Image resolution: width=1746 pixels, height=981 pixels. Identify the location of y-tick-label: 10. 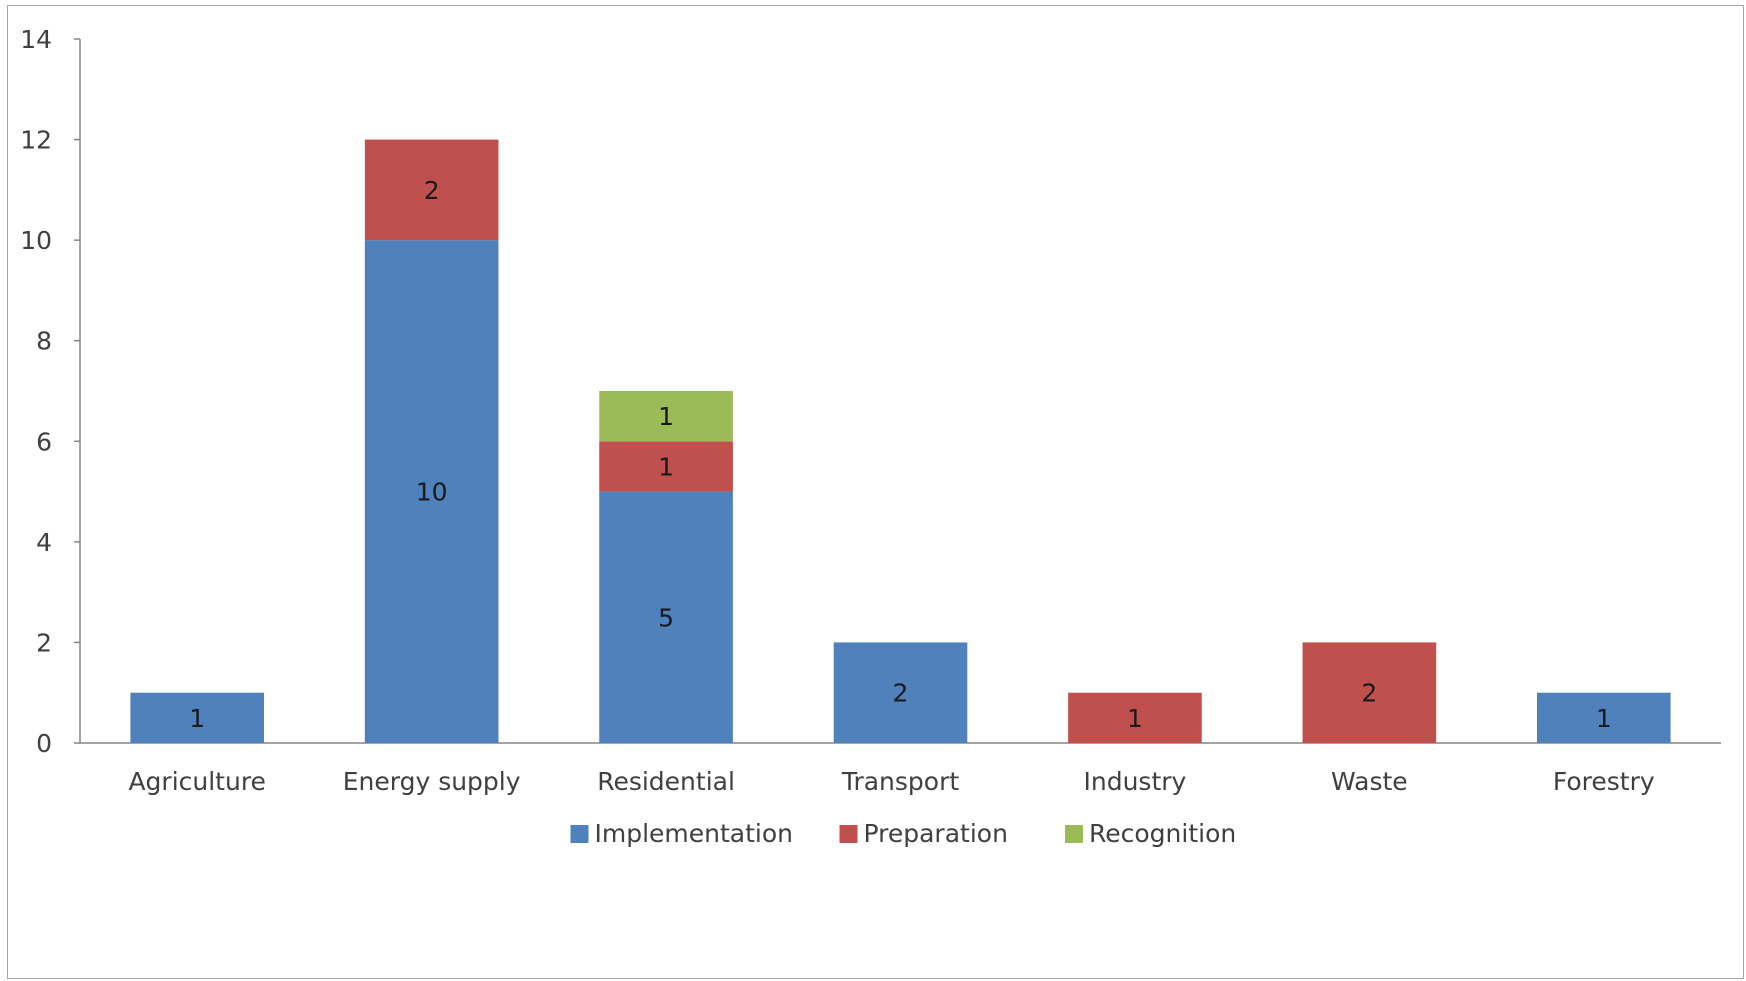
(36, 240).